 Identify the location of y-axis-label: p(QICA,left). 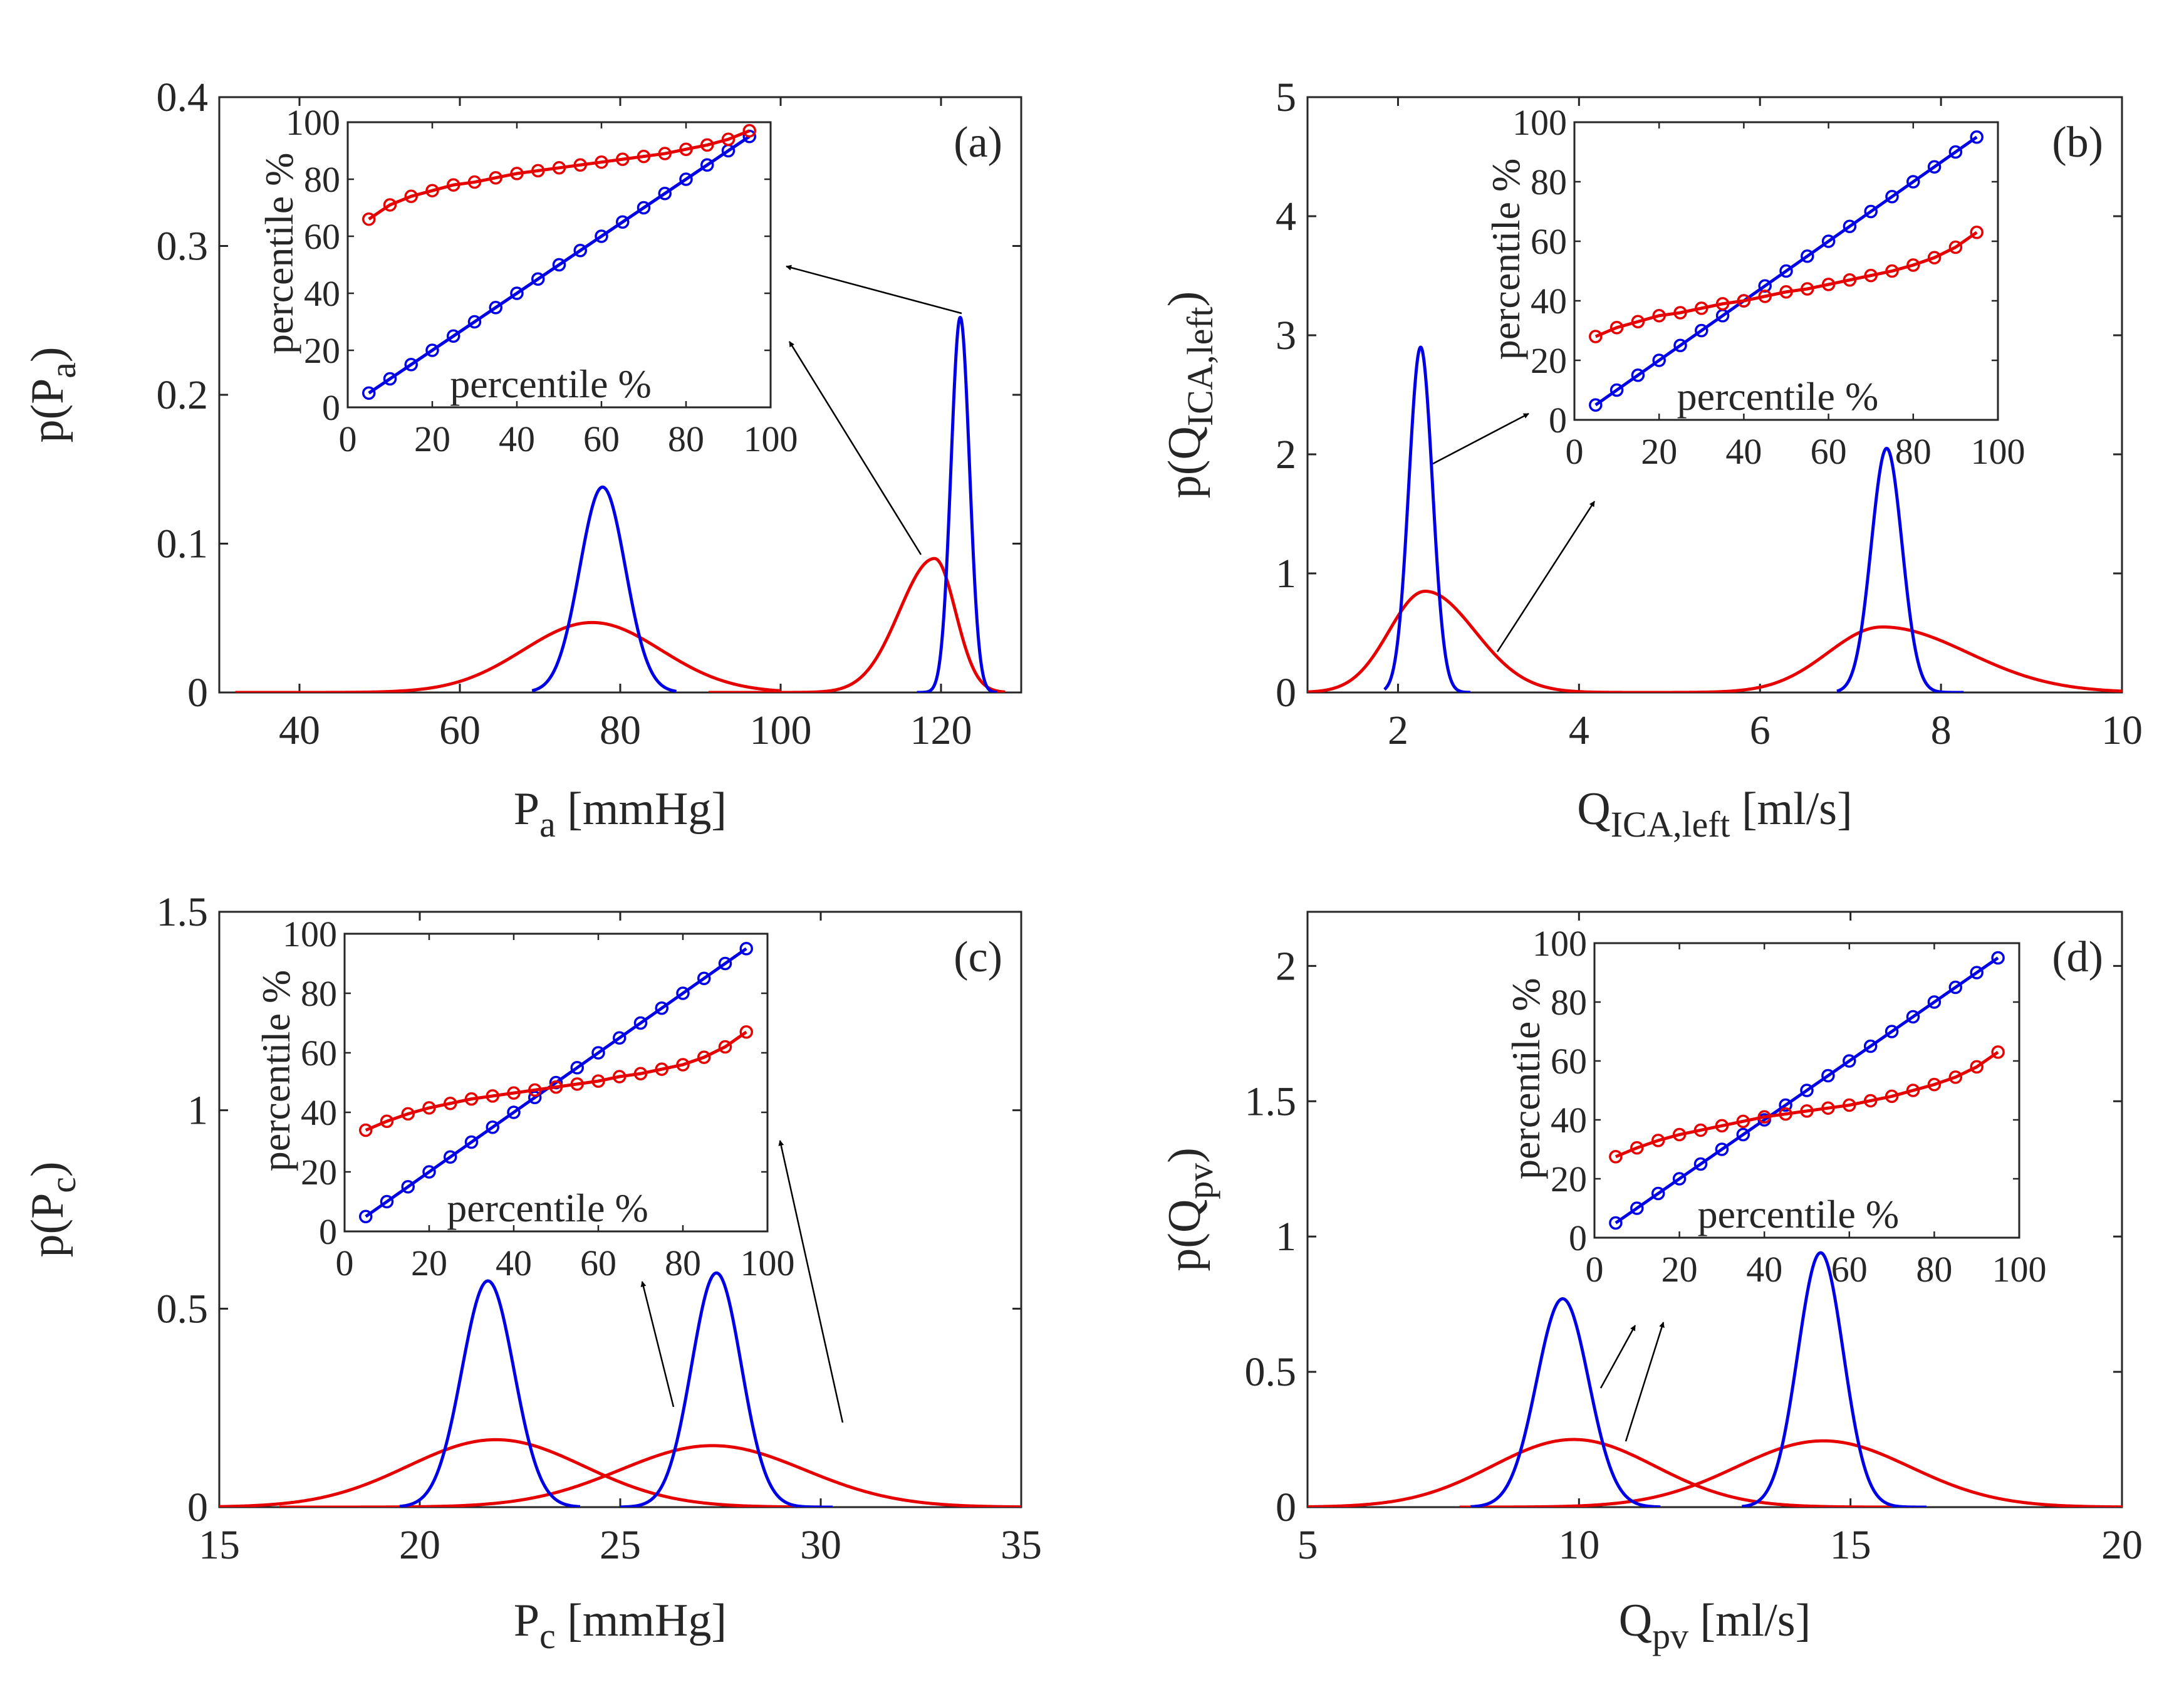
(1190, 395).